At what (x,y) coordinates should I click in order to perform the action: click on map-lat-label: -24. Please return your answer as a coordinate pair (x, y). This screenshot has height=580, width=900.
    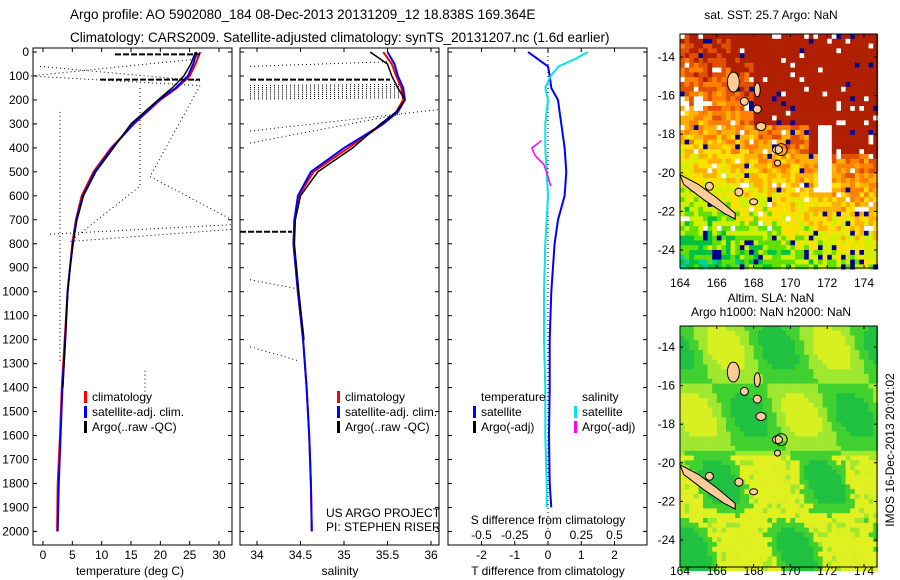
    Looking at the image, I should click on (667, 540).